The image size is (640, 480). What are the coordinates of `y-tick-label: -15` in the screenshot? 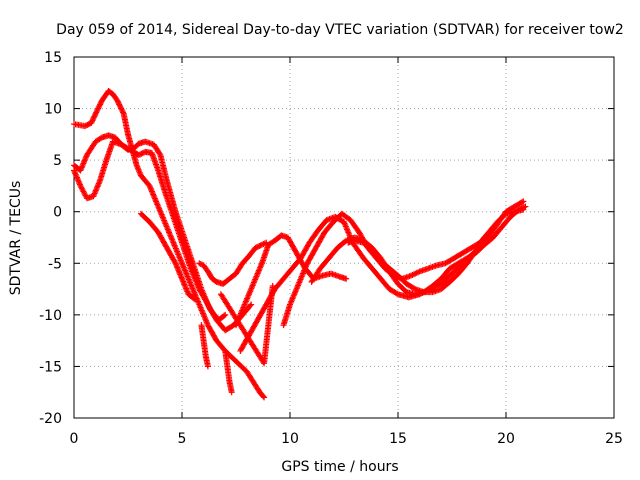 It's located at (50, 367).